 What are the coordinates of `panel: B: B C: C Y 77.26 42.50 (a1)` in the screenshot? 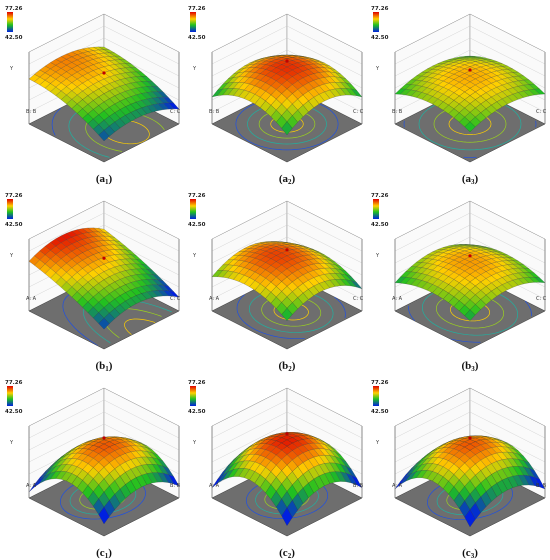 It's located at (93, 96).